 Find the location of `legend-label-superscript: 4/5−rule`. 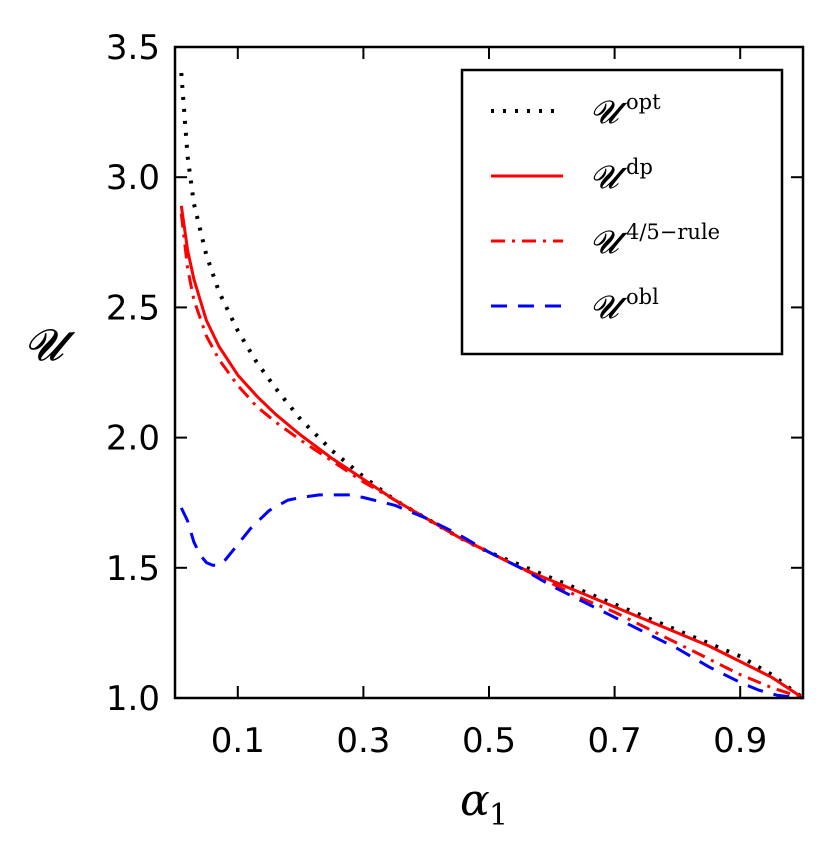

legend-label-superscript: 4/5−rule is located at coordinates (673, 232).